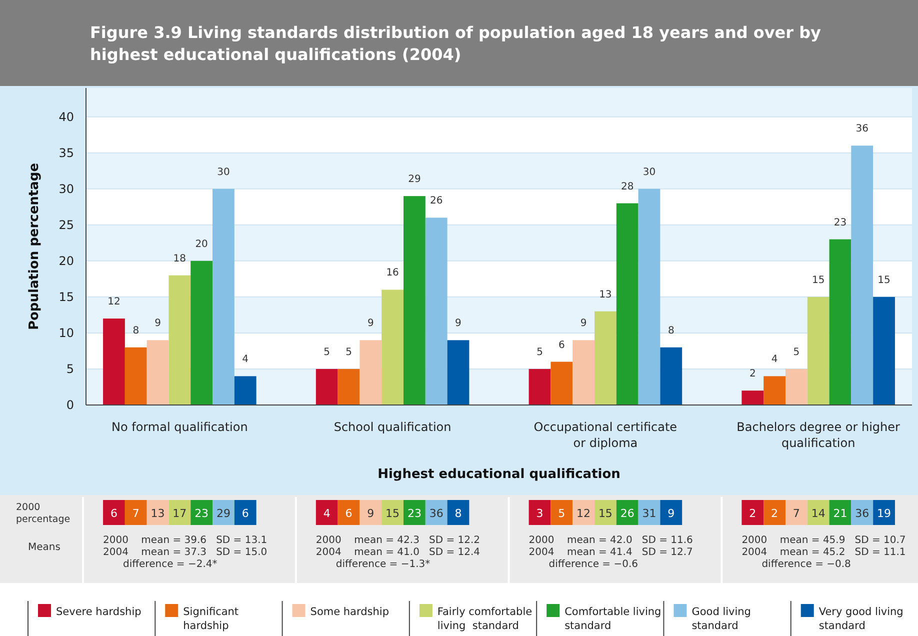  What do you see at coordinates (66, 189) in the screenshot?
I see `y-tick-label: 30` at bounding box center [66, 189].